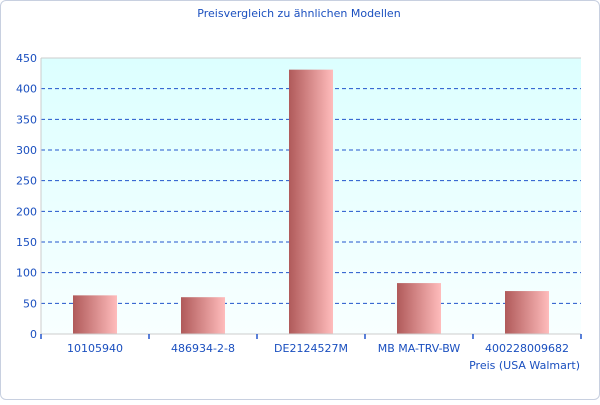  I want to click on y-tick-label: 0, so click(33, 334).